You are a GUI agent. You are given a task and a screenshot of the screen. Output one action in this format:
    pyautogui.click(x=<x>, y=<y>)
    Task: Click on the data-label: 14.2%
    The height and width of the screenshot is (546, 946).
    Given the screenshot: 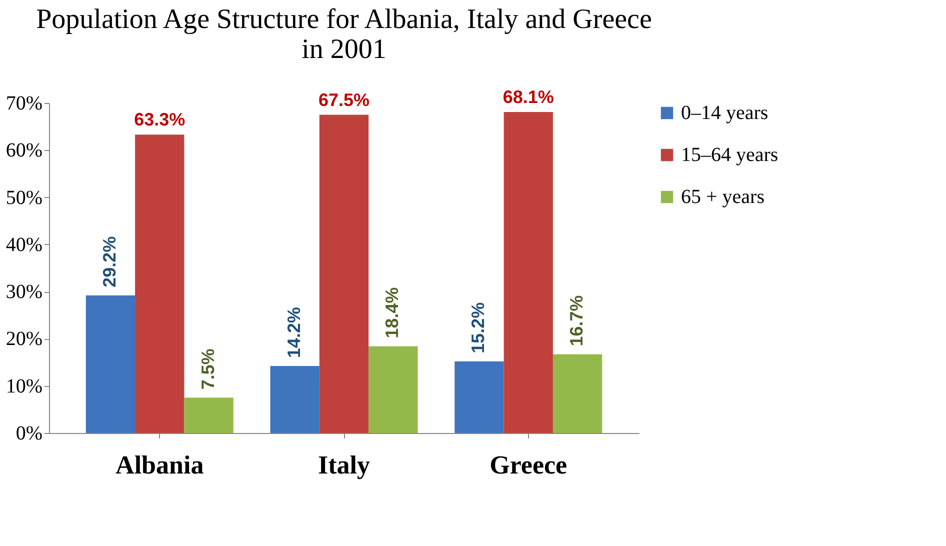 What is the action you would take?
    pyautogui.click(x=294, y=332)
    